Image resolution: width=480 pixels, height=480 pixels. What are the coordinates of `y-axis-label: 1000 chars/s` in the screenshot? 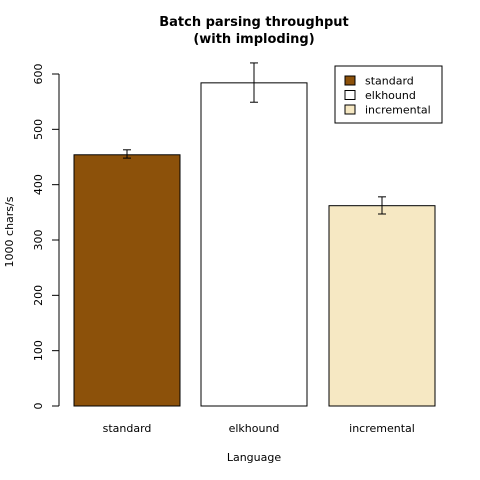 It's located at (9, 231).